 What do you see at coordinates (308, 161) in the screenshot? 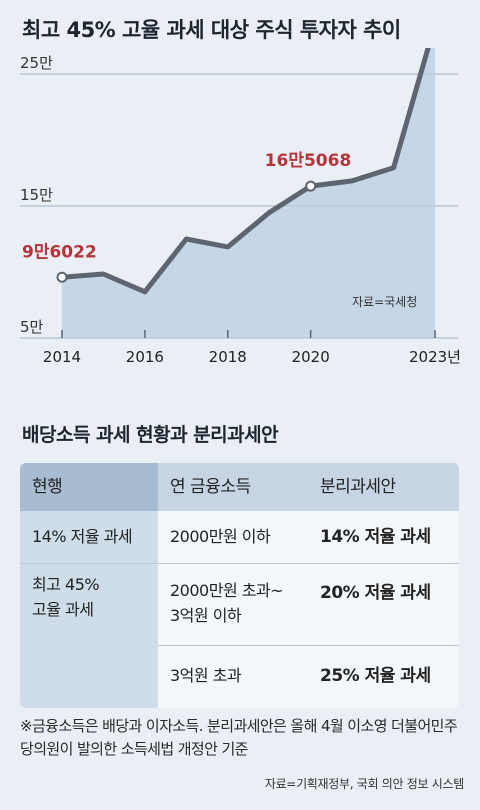
I see `data-label: 16만5068` at bounding box center [308, 161].